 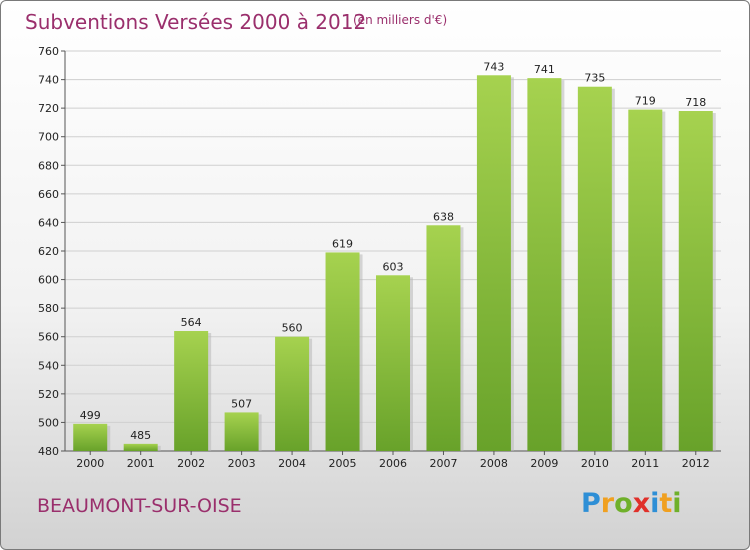 I want to click on x-tick-label: 2003, so click(x=242, y=463).